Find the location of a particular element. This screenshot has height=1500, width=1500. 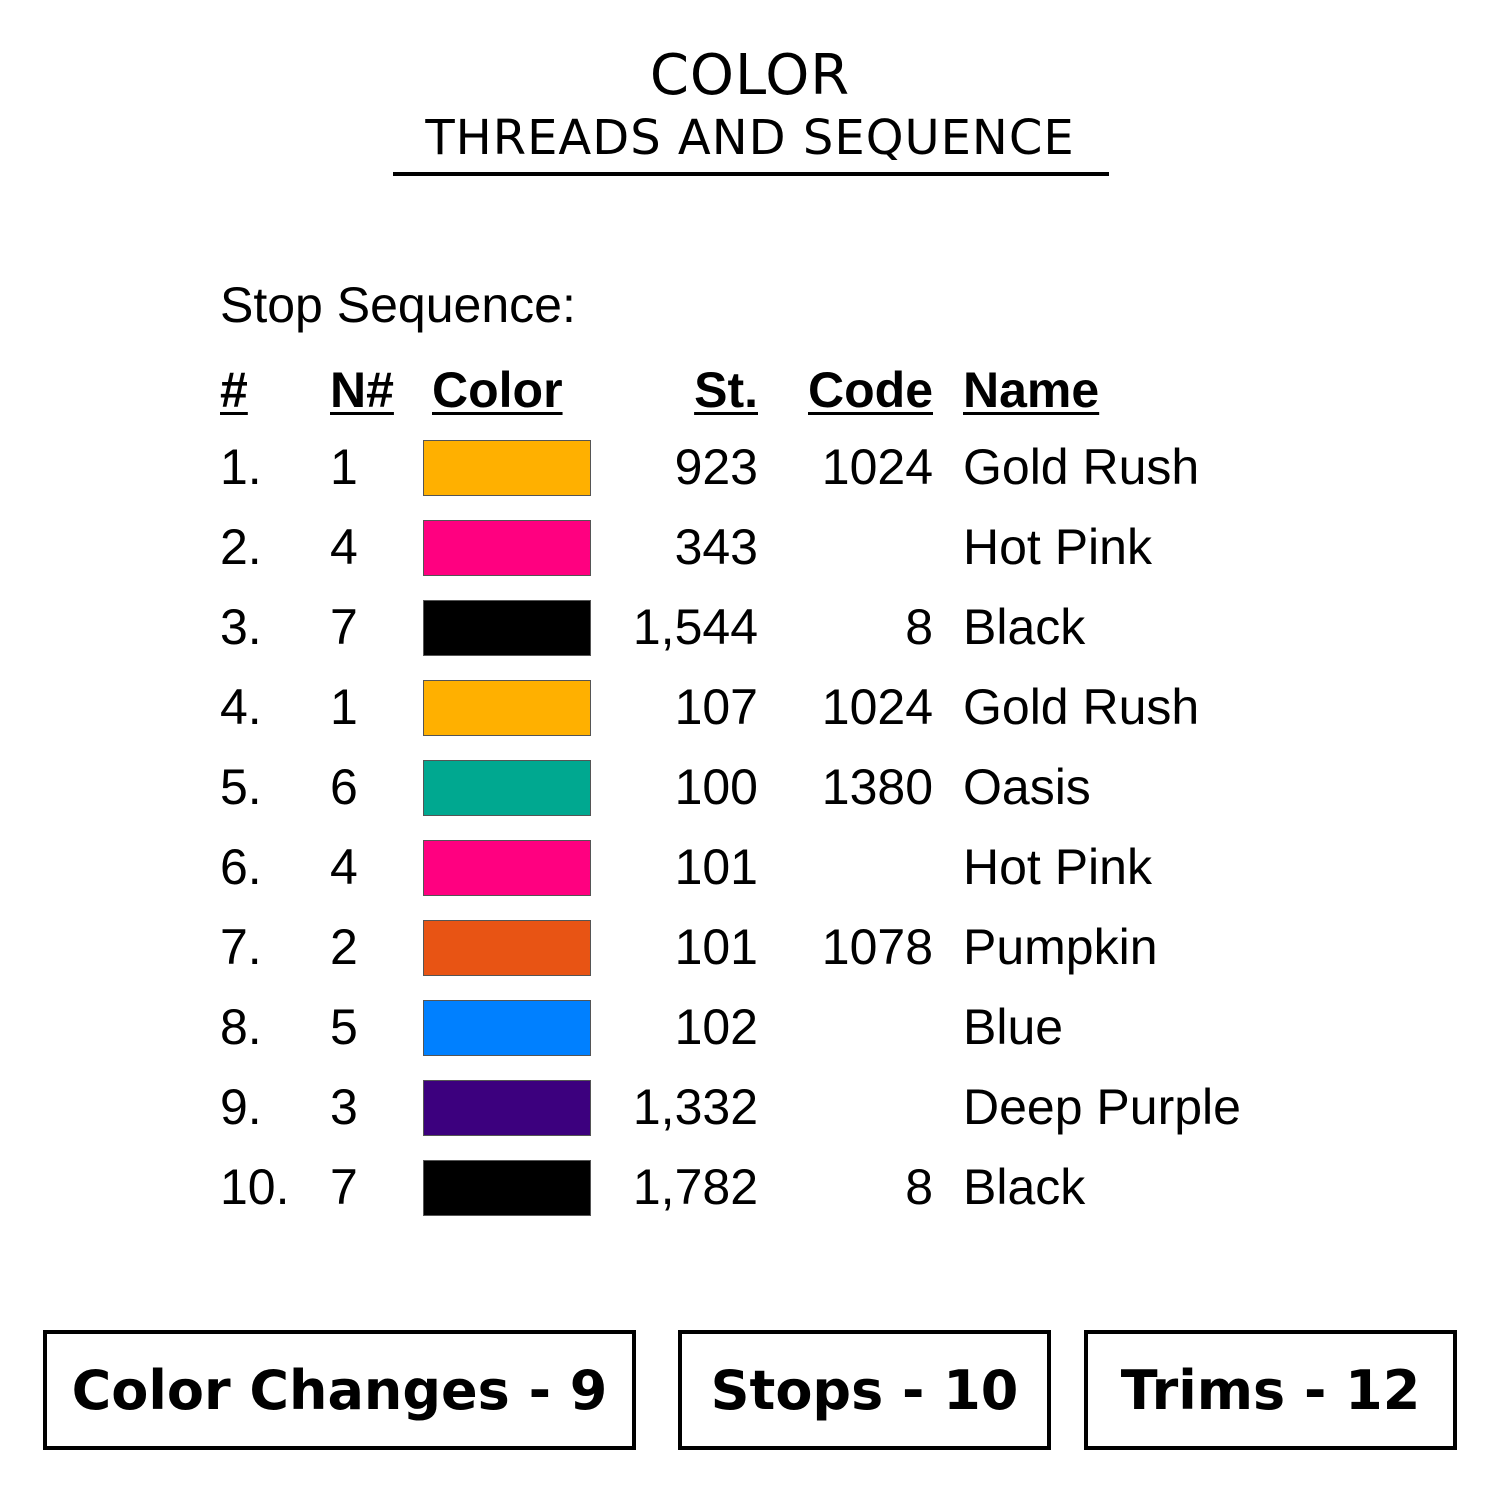

row-needle: 3 is located at coordinates (344, 1107).